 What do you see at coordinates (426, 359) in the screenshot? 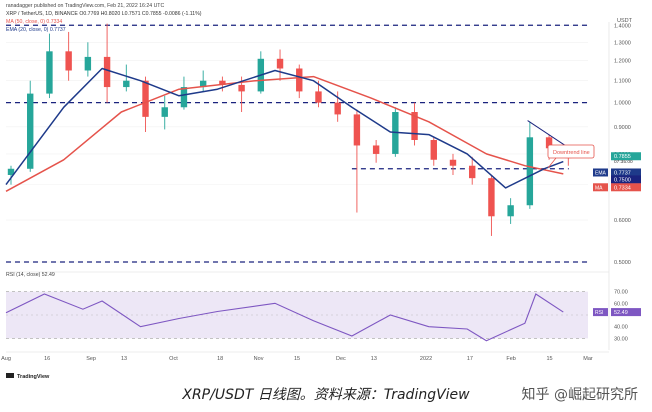
I see `time-tick-label: 2022` at bounding box center [426, 359].